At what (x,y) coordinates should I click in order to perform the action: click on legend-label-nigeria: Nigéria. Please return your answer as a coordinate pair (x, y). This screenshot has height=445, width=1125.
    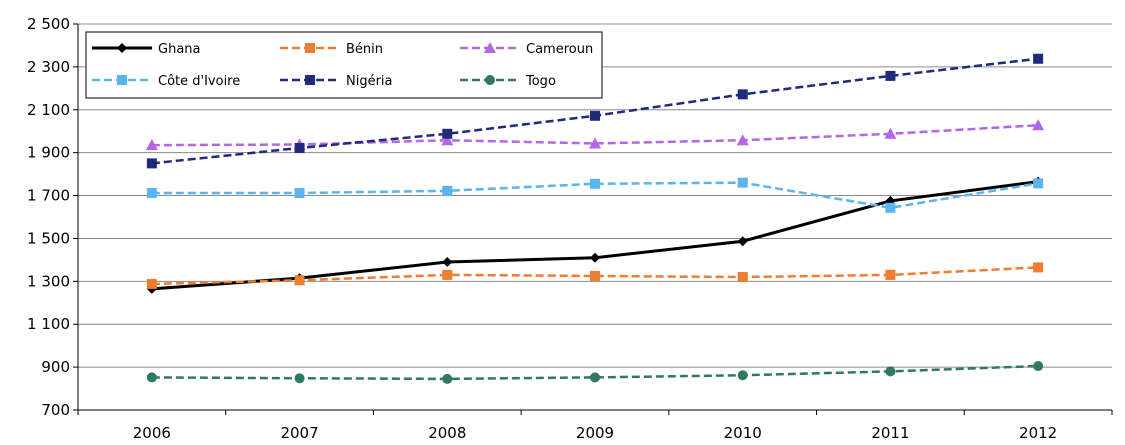
    Looking at the image, I should click on (369, 81).